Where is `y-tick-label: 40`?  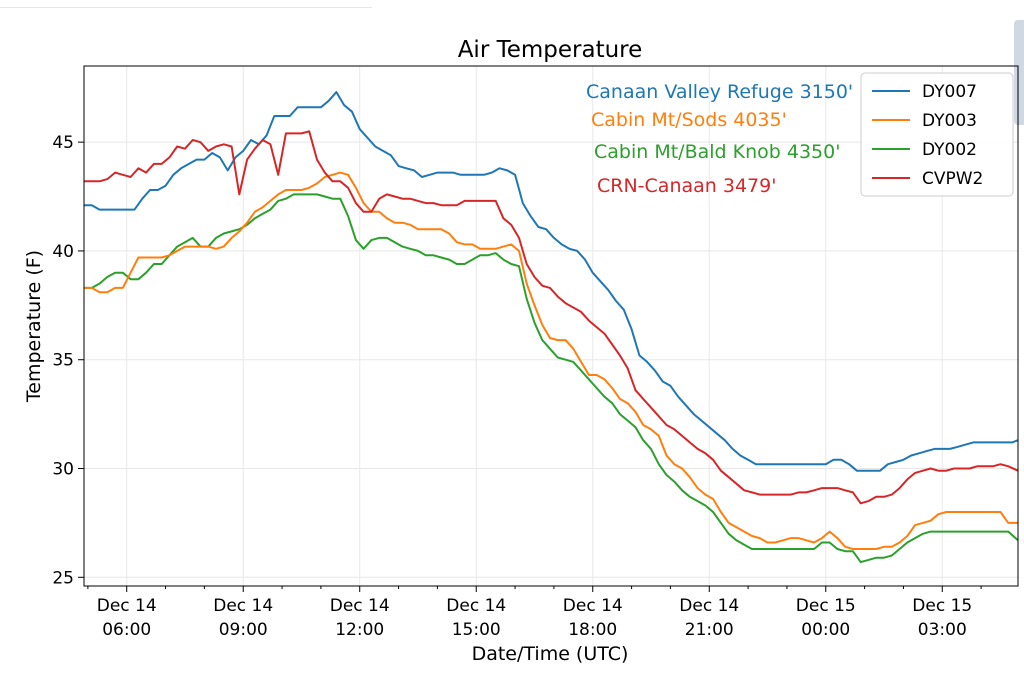
y-tick-label: 40 is located at coordinates (63, 252).